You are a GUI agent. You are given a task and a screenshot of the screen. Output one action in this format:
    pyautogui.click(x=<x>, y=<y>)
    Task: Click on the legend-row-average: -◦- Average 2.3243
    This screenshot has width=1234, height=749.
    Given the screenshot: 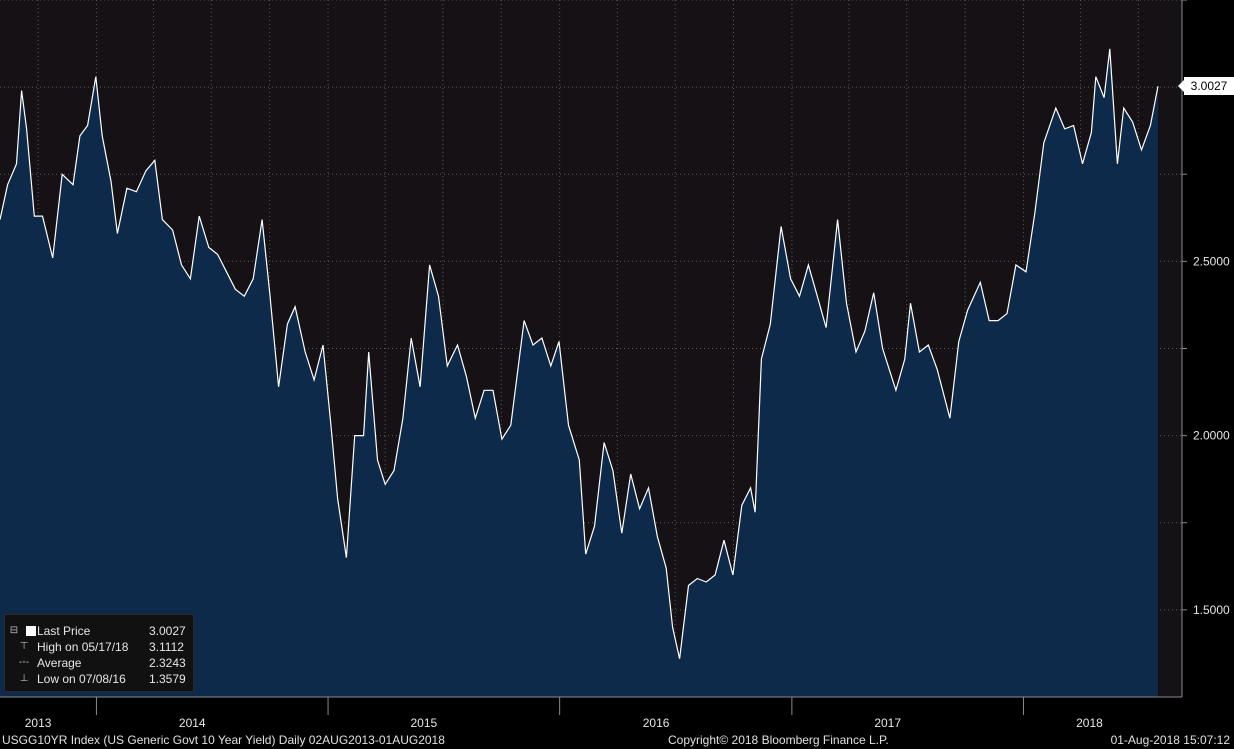 What is the action you would take?
    pyautogui.click(x=99, y=663)
    